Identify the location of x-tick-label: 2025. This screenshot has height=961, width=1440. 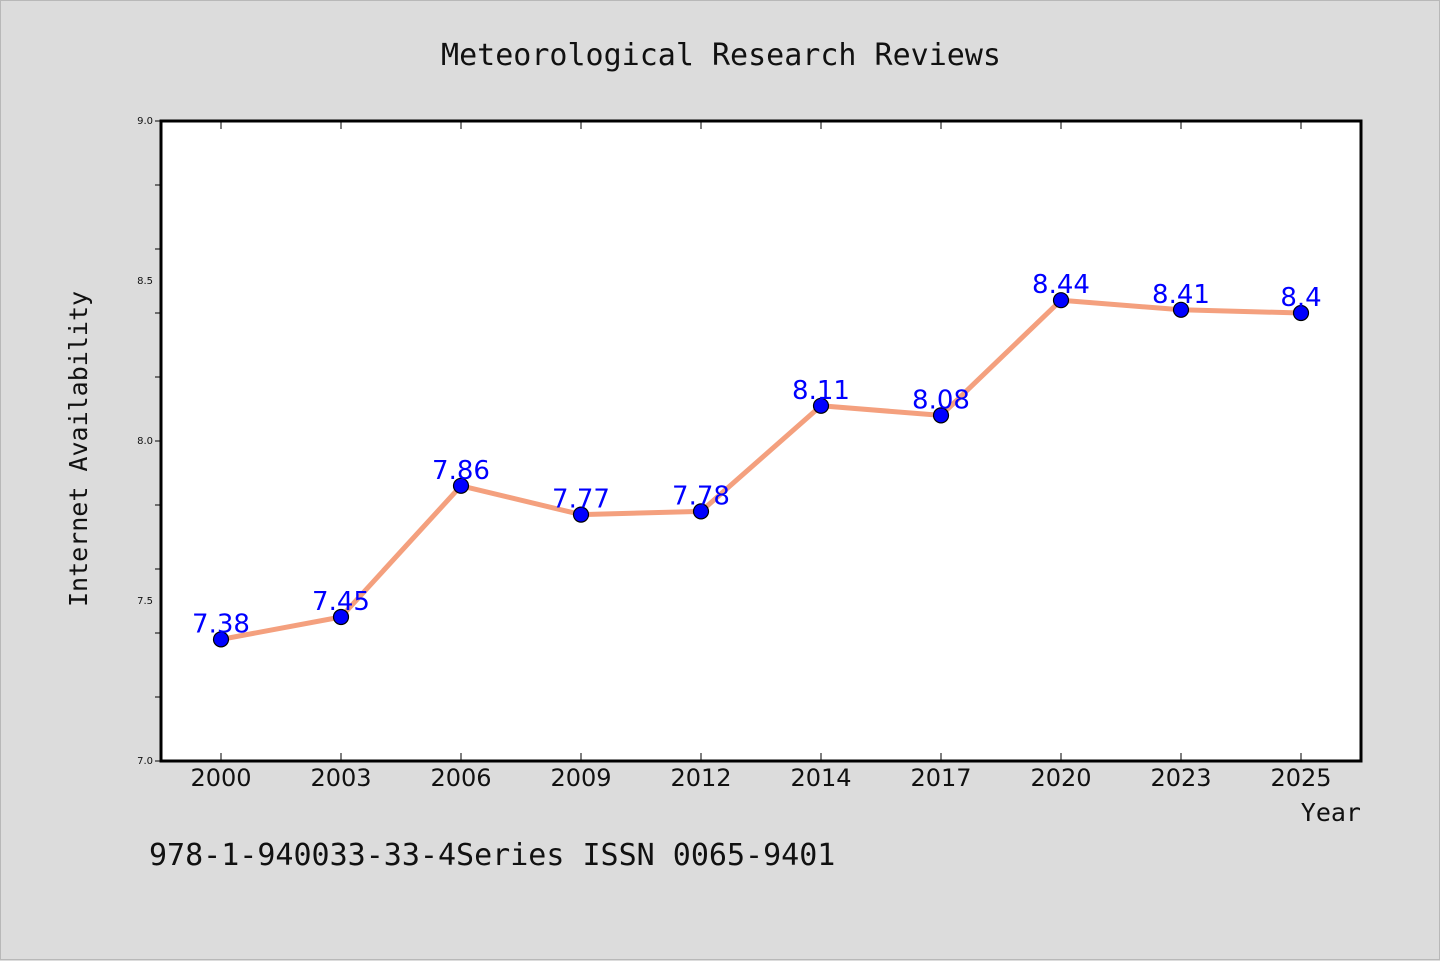
(1300, 778).